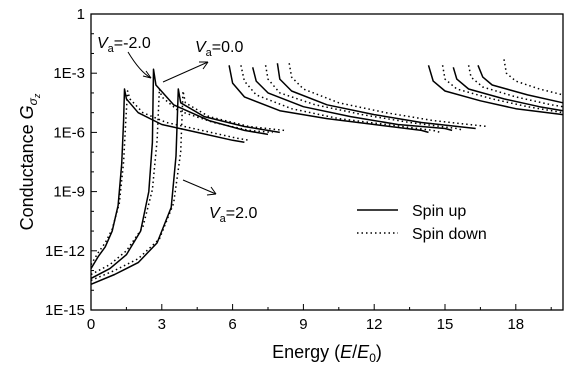  I want to click on y-tick-label: 1E-9, so click(69, 192).